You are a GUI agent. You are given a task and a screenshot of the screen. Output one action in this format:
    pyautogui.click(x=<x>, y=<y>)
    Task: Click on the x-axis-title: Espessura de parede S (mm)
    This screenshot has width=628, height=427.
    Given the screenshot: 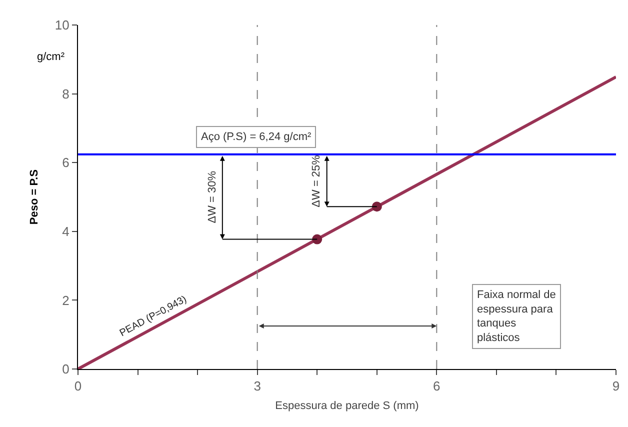 What is the action you would take?
    pyautogui.click(x=347, y=406)
    